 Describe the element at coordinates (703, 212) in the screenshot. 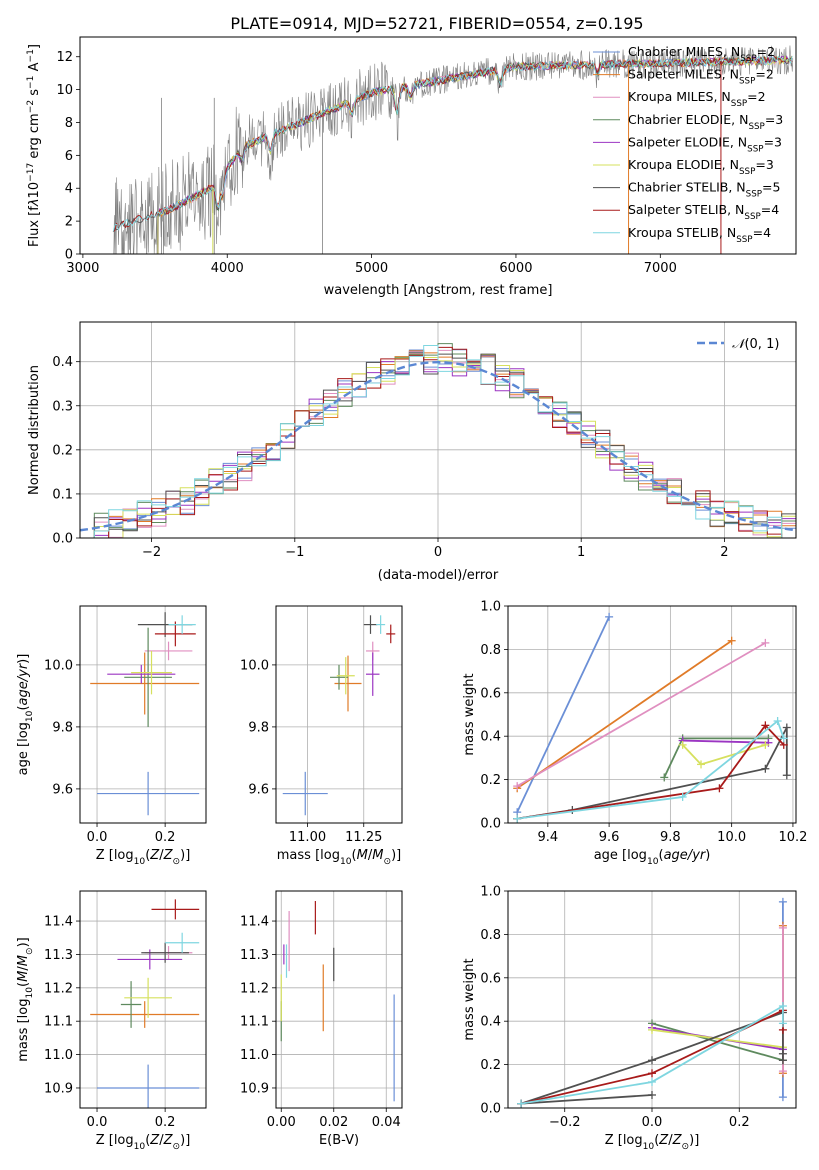

I see `legend-label-7: Salpeter STELIB, NSSP=4` at that location.